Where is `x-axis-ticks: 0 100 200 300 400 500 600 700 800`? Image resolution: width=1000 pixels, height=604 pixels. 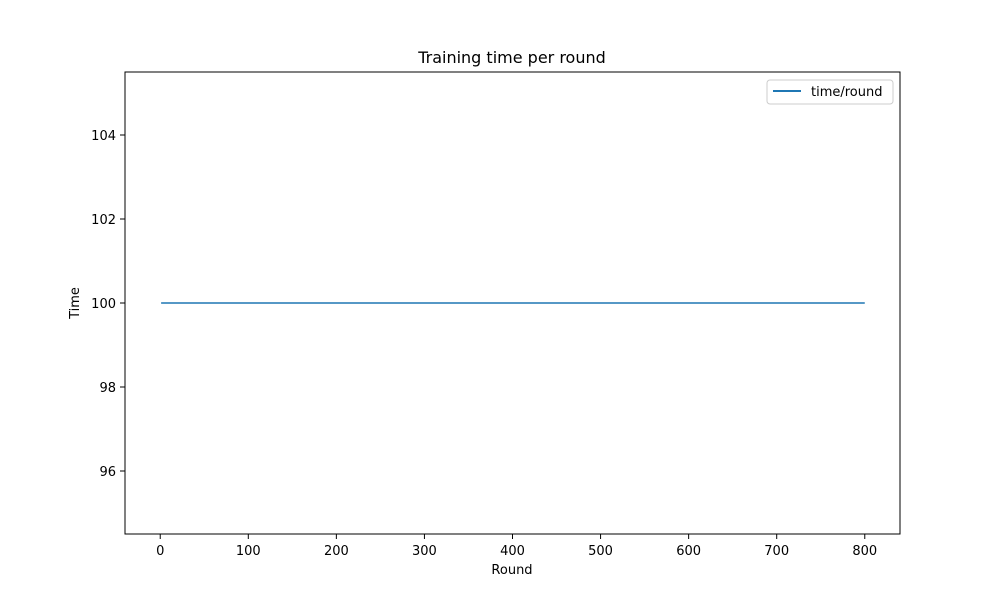
x-axis-ticks: 0 100 200 300 400 500 600 700 800 is located at coordinates (516, 546).